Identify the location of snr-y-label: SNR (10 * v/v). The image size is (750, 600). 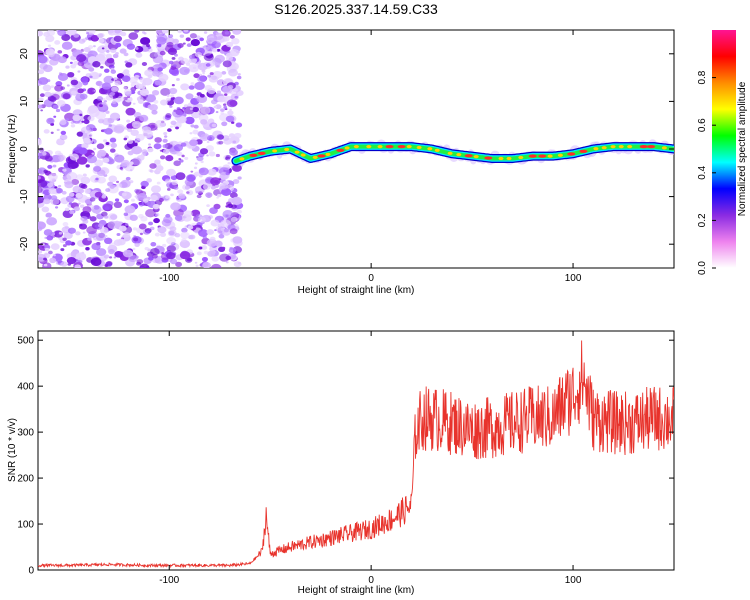
(12, 450).